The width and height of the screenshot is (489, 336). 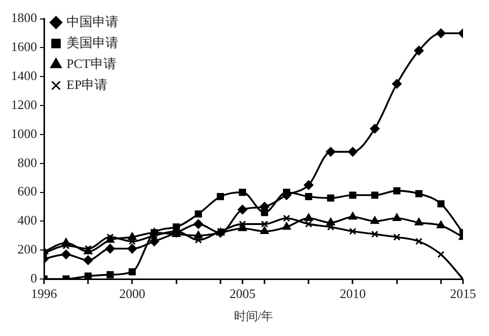 I want to click on y-tick-label: 400, so click(x=27, y=220).